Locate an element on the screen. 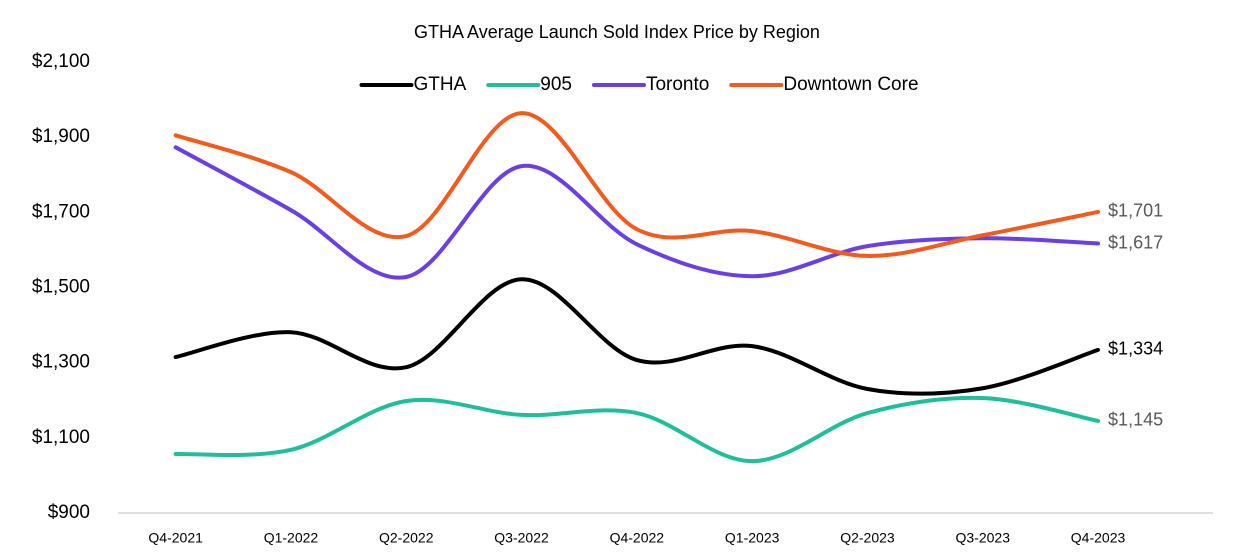 Image resolution: width=1235 pixels, height=556 pixels. y-tick-label: $2,100 is located at coordinates (61, 61).